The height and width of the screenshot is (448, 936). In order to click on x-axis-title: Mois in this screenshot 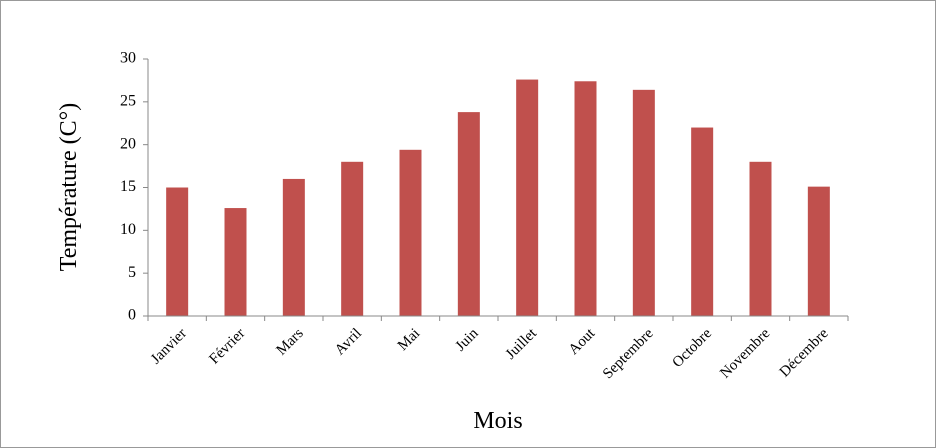, I will do `click(497, 421)`.